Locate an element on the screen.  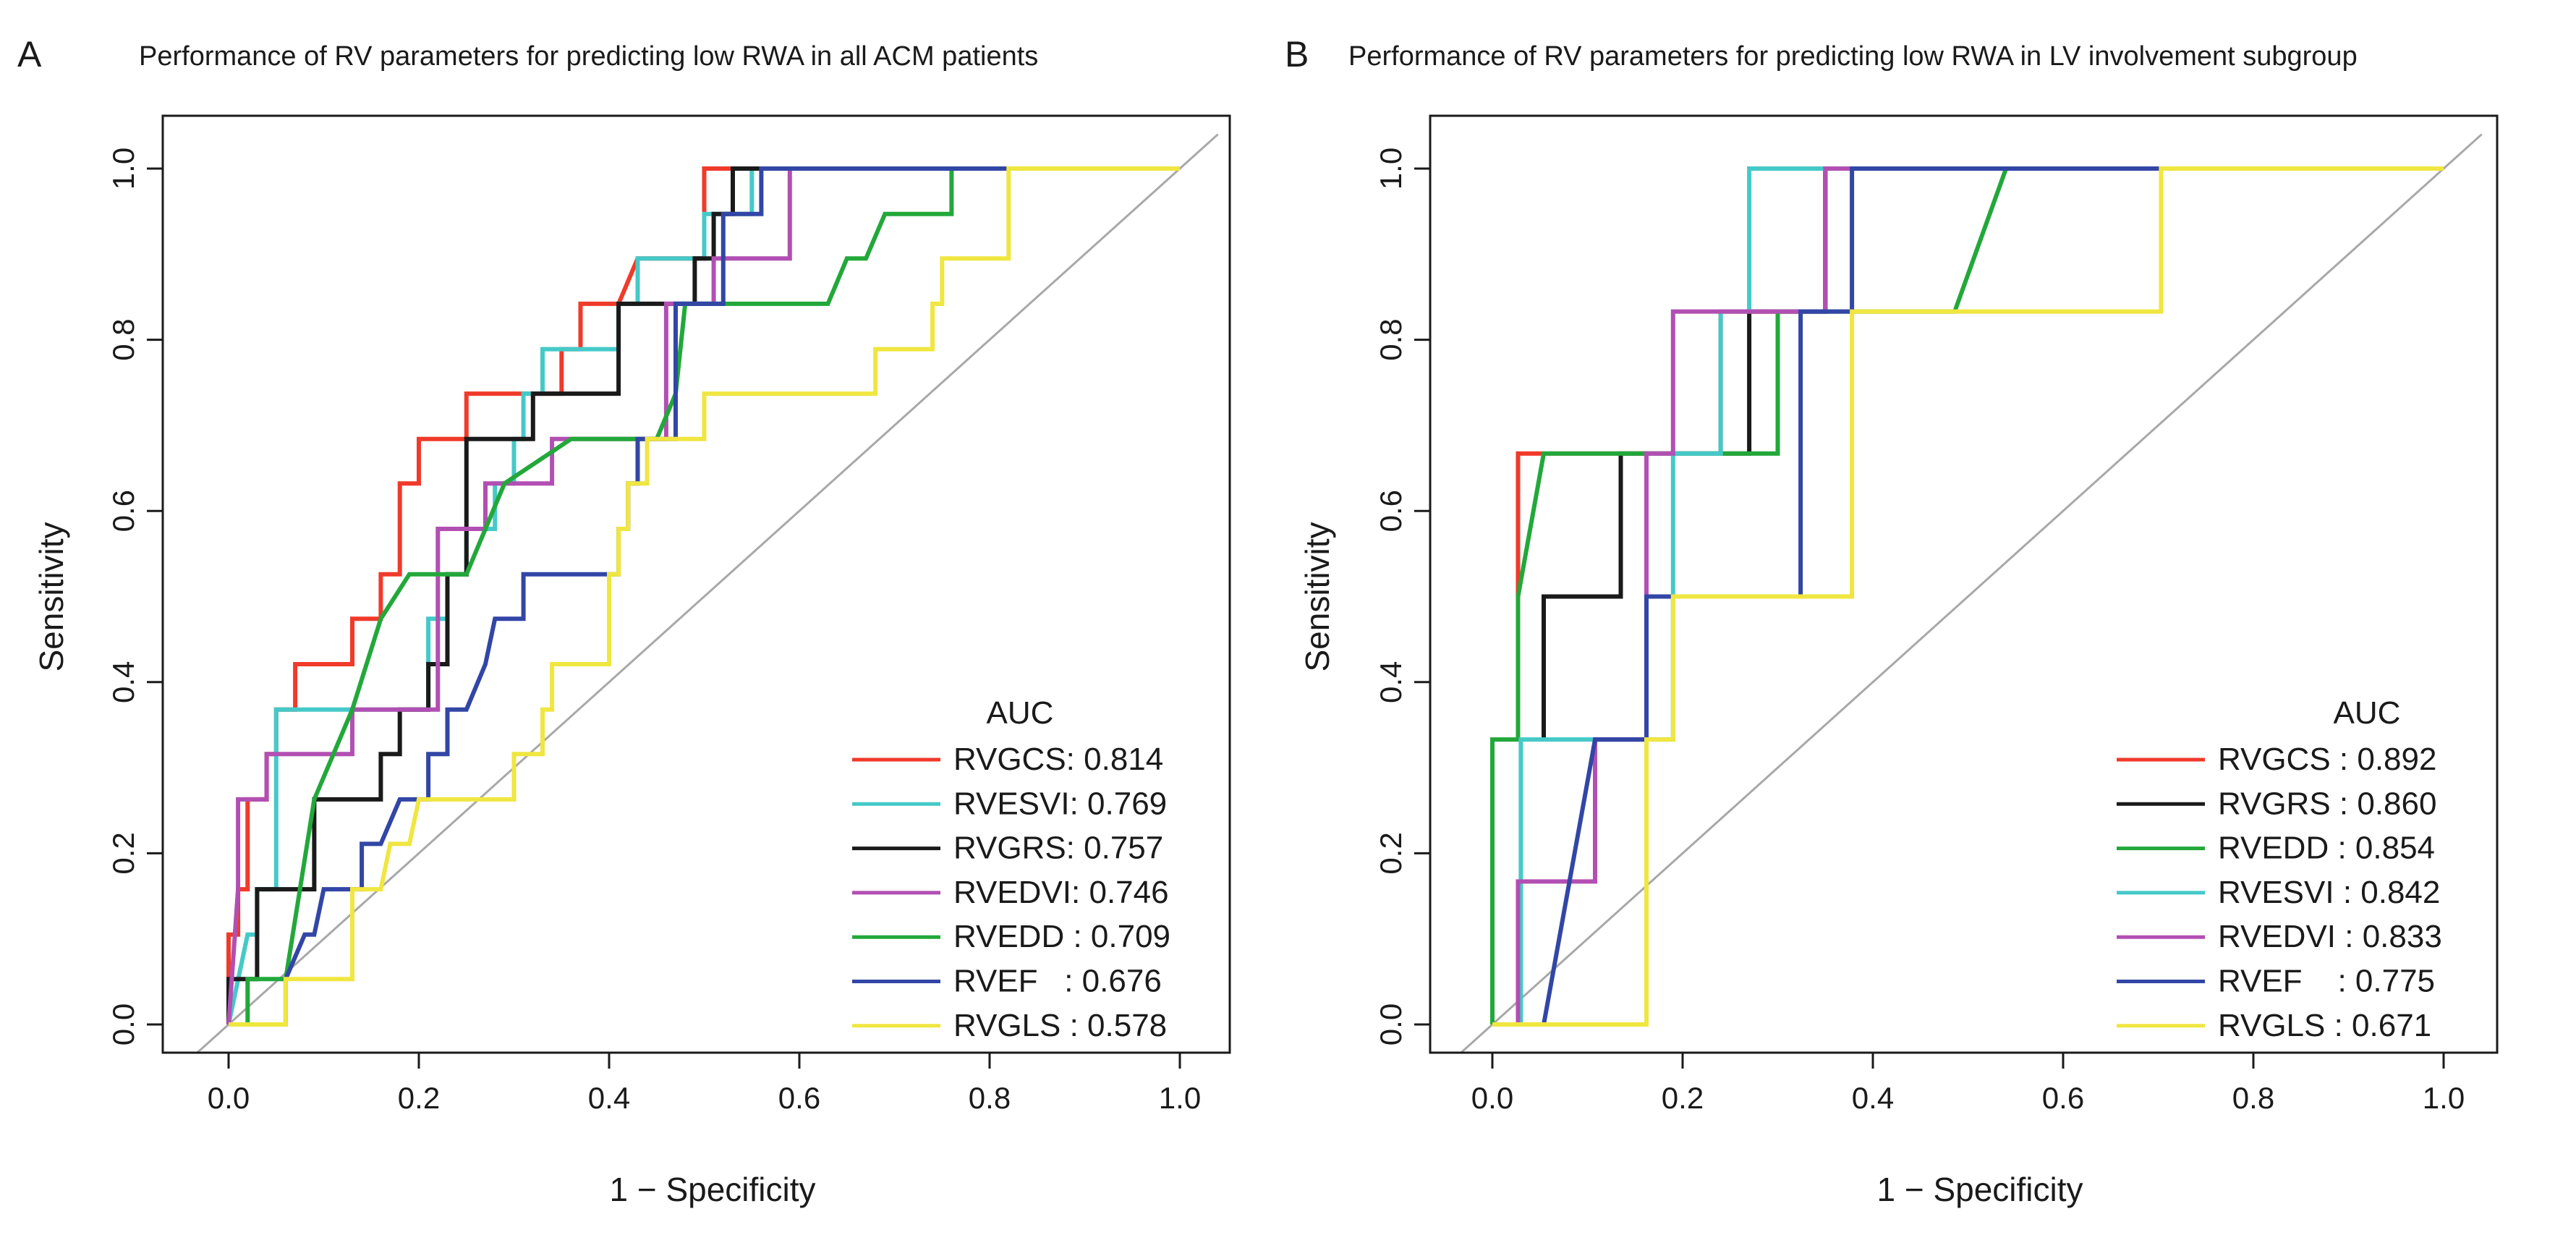
panel-a-legend-label-rvgls: RVGLS : 0.578 is located at coordinates (1060, 1025).